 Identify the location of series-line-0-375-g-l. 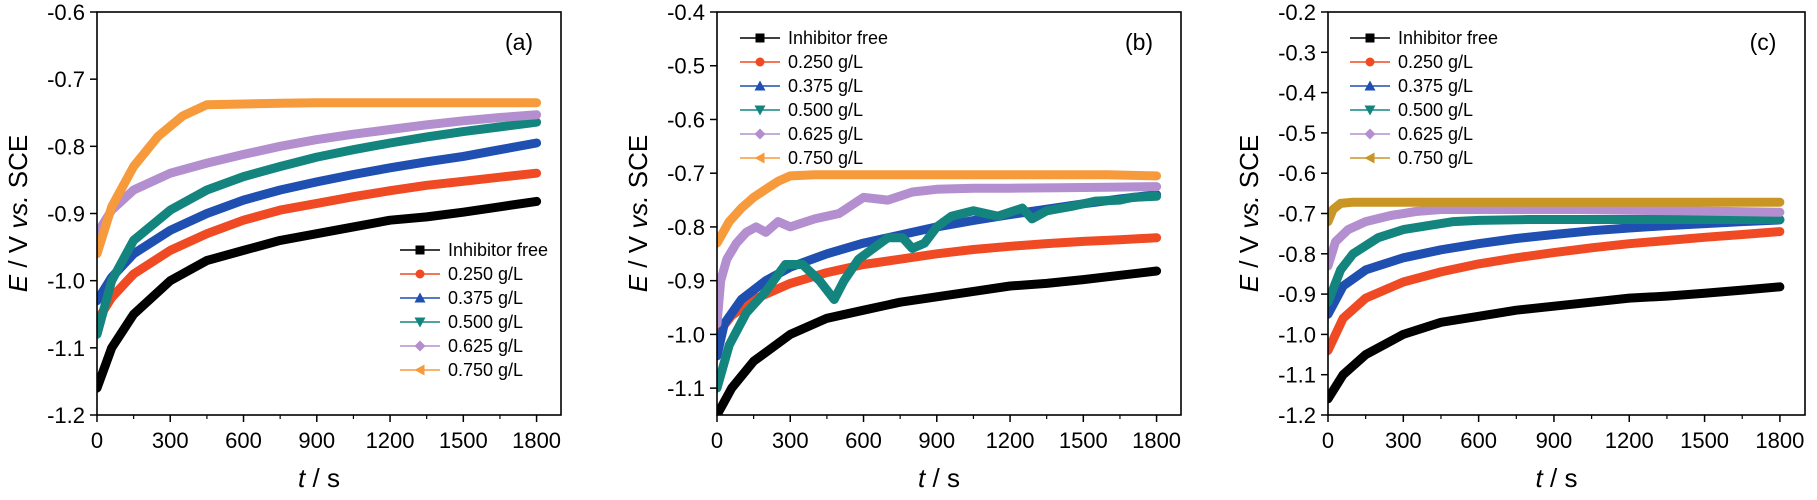
(319, 222).